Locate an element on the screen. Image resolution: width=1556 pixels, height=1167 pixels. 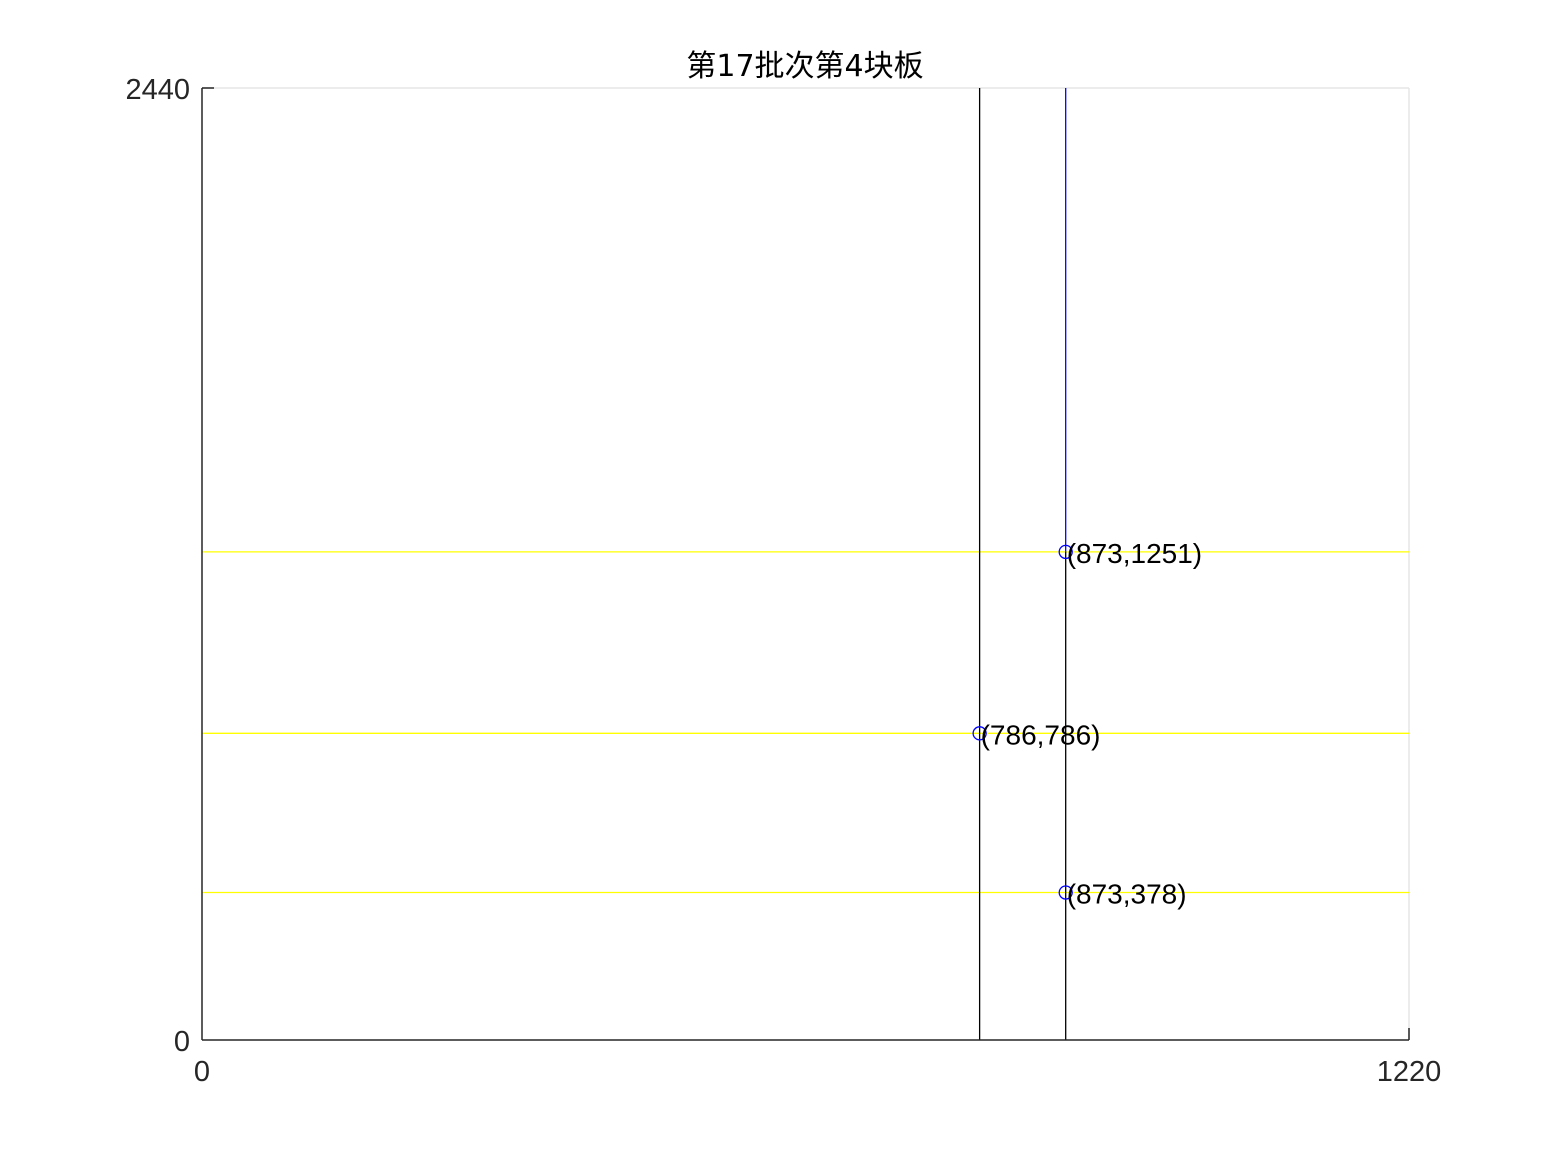
point-labels: (873,1251) (786,786) (873,378) is located at coordinates (1092, 724).